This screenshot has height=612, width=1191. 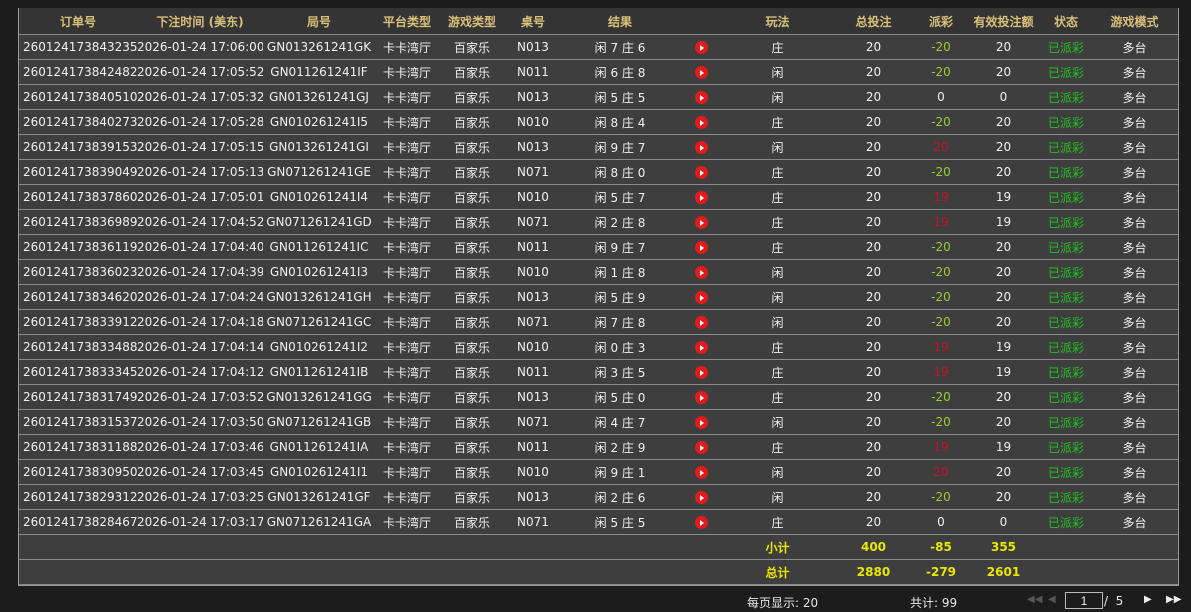 I want to click on round-id: GN013261241GI, so click(x=319, y=147).